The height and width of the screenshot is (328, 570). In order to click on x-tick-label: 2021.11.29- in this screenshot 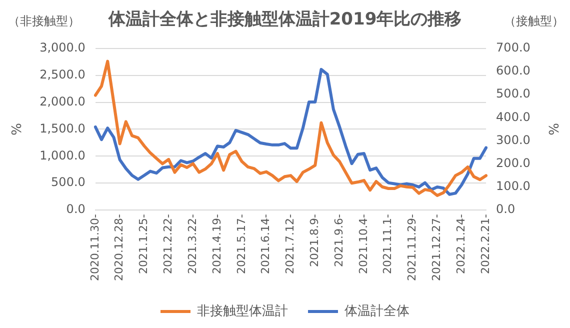, I will do `click(412, 247)`.